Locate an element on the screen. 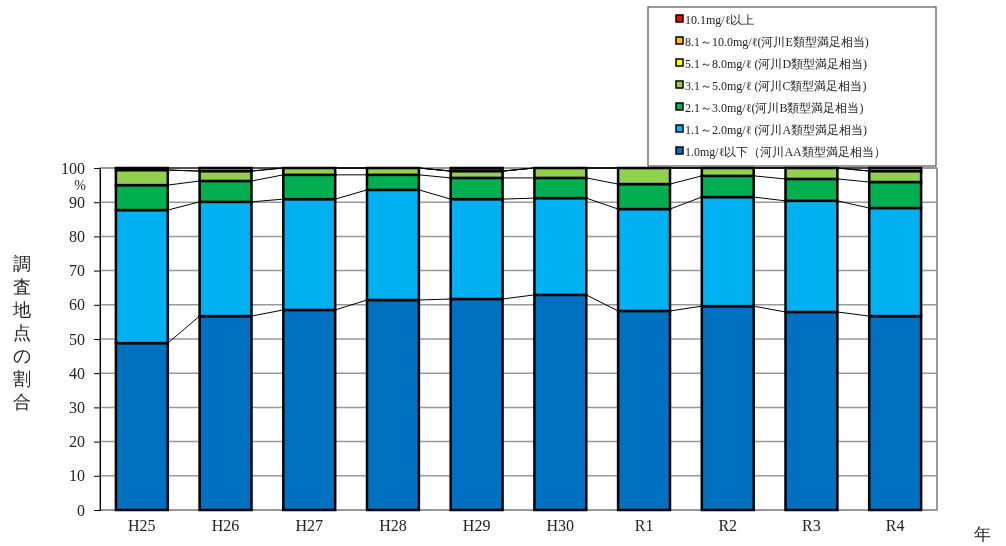  y-tick-label: 40 is located at coordinates (77, 373).